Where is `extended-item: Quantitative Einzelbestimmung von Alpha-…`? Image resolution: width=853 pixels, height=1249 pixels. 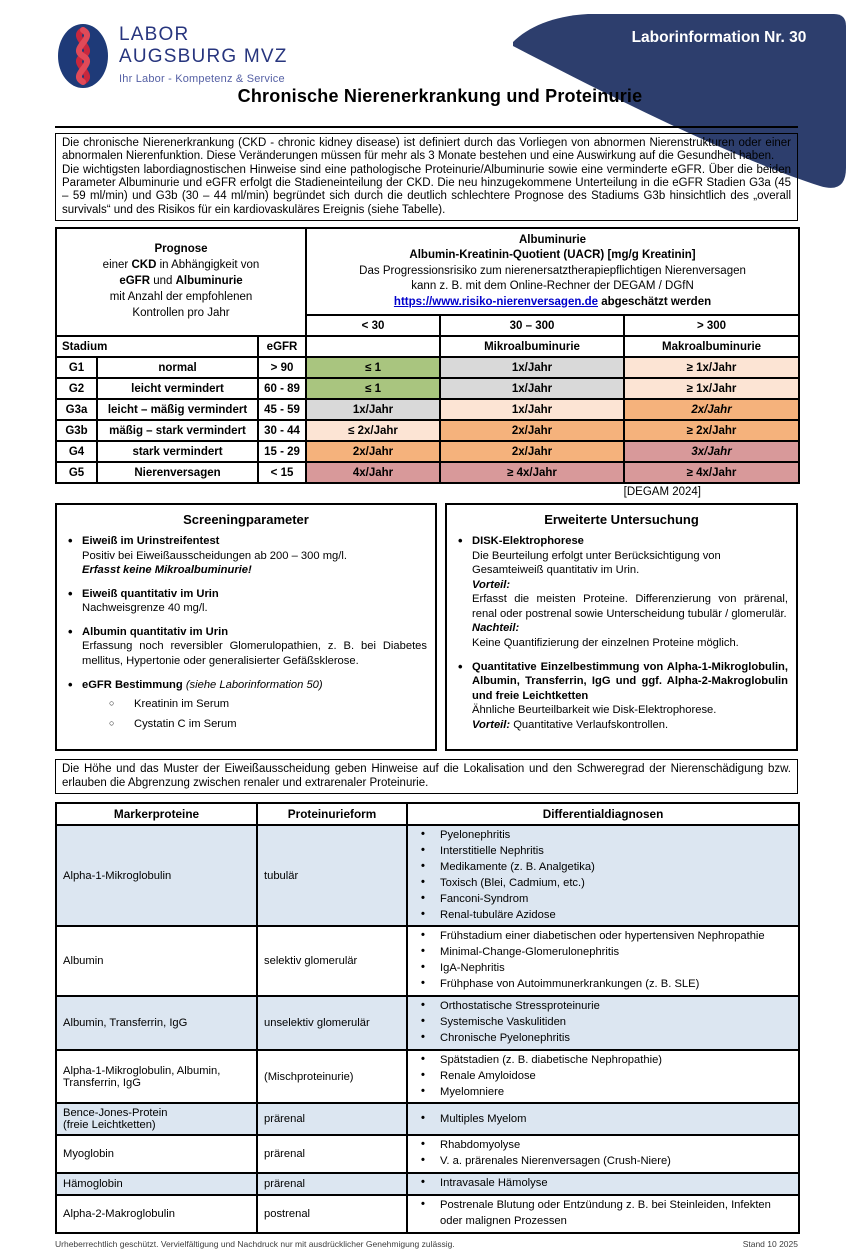 extended-item: Quantitative Einzelbestimmung von Alpha-… is located at coordinates (621, 696).